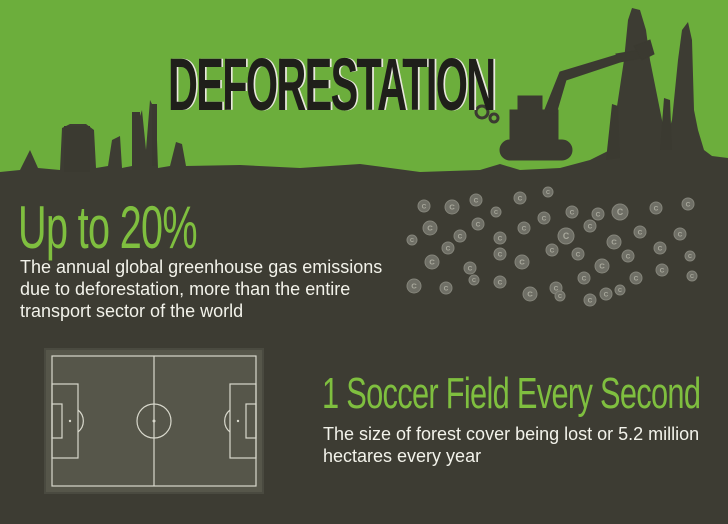  Describe the element at coordinates (238, 421) in the screenshot. I see `right-penalty-spot` at that location.